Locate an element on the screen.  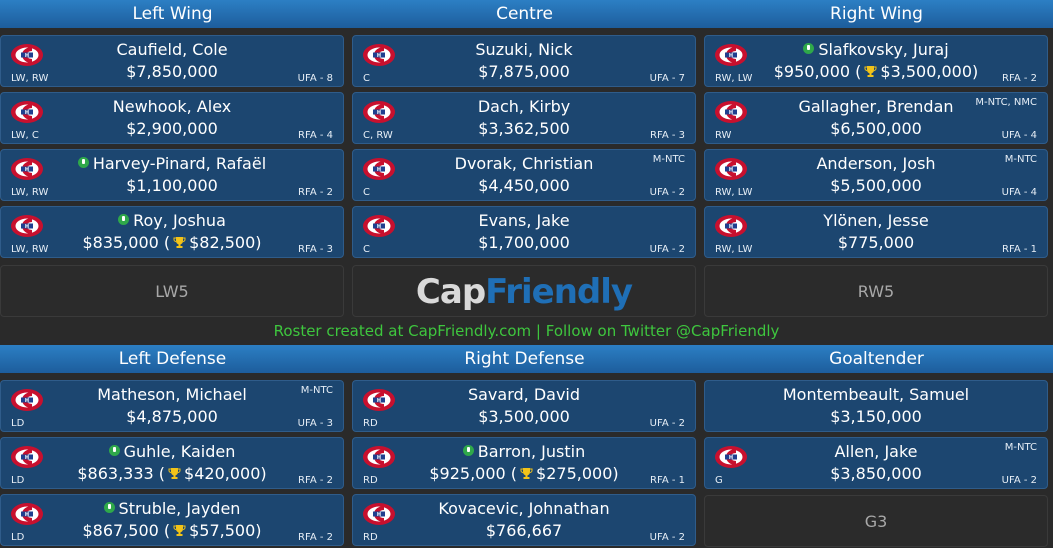
player-name: Caufield, Cole is located at coordinates (172, 49).